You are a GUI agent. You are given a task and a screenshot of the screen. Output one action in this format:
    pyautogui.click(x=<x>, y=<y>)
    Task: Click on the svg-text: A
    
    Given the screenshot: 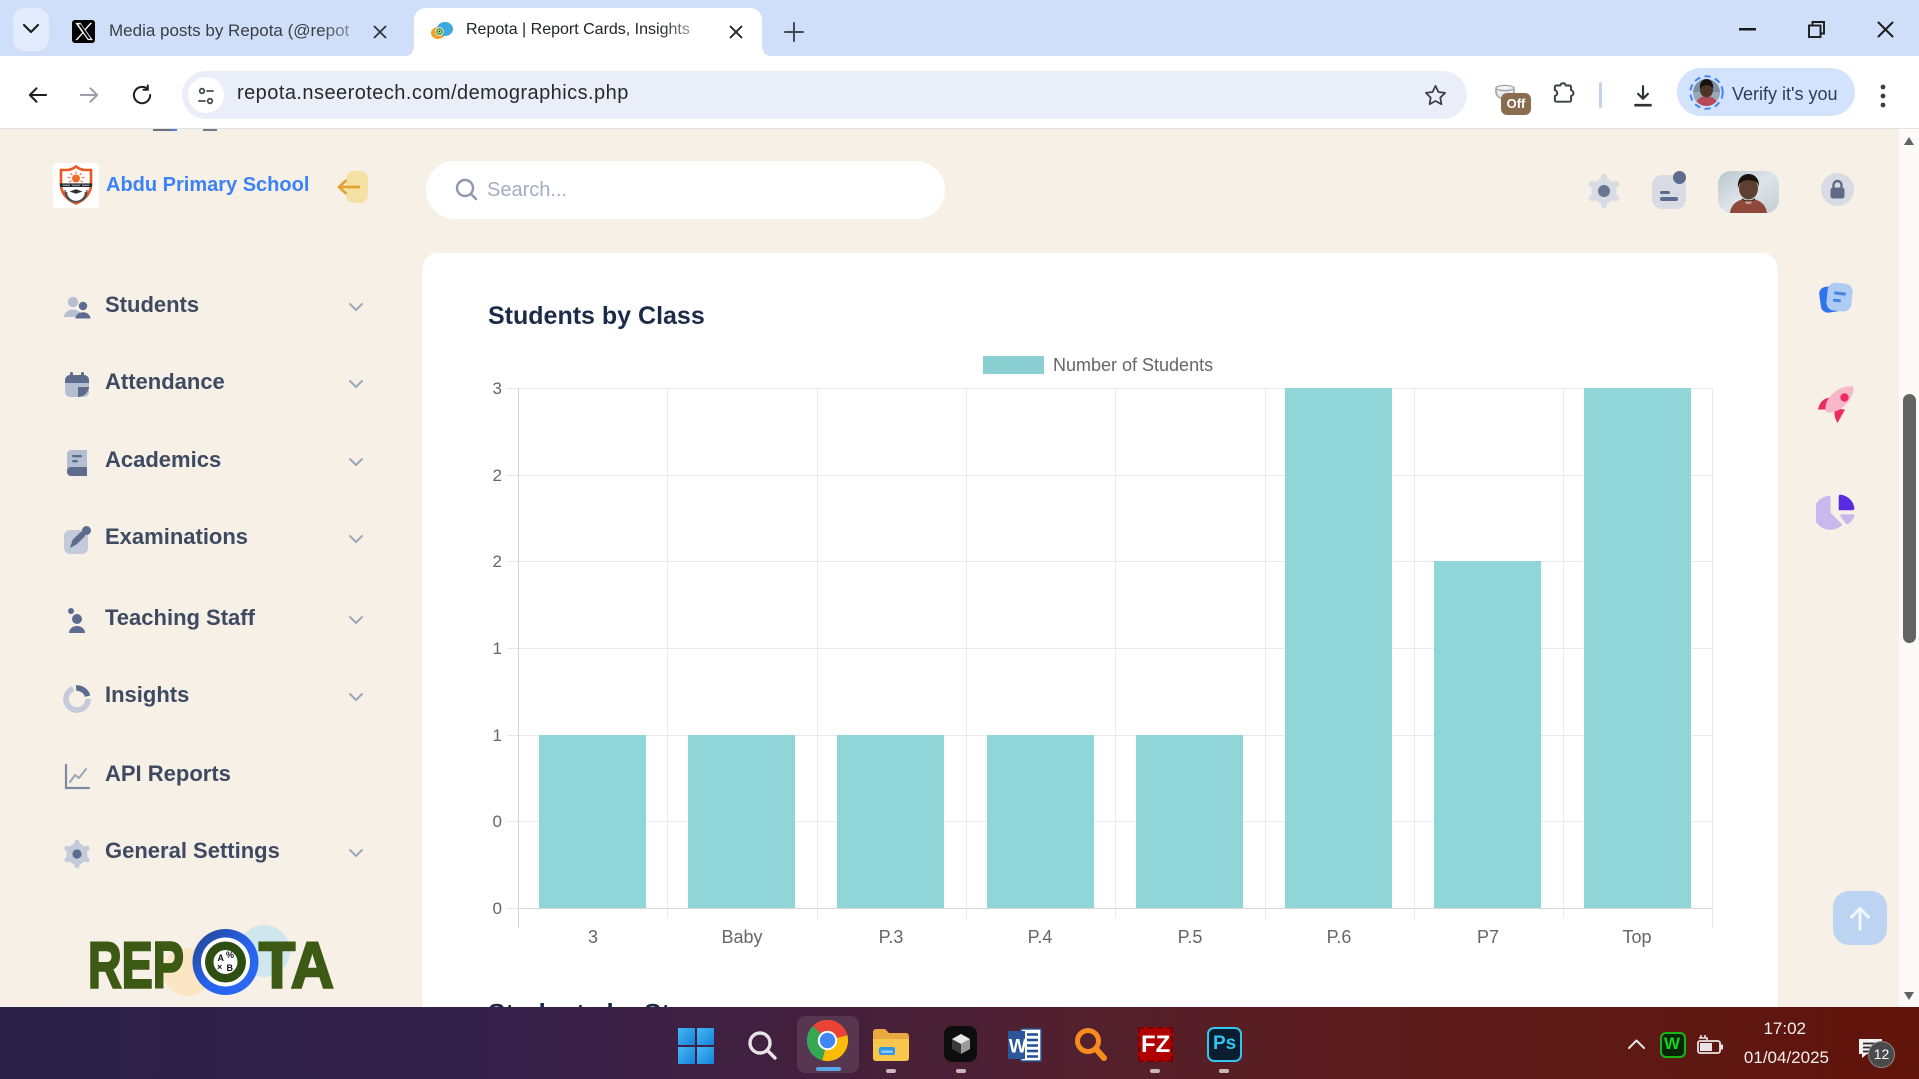 What is the action you would take?
    pyautogui.click(x=221, y=958)
    